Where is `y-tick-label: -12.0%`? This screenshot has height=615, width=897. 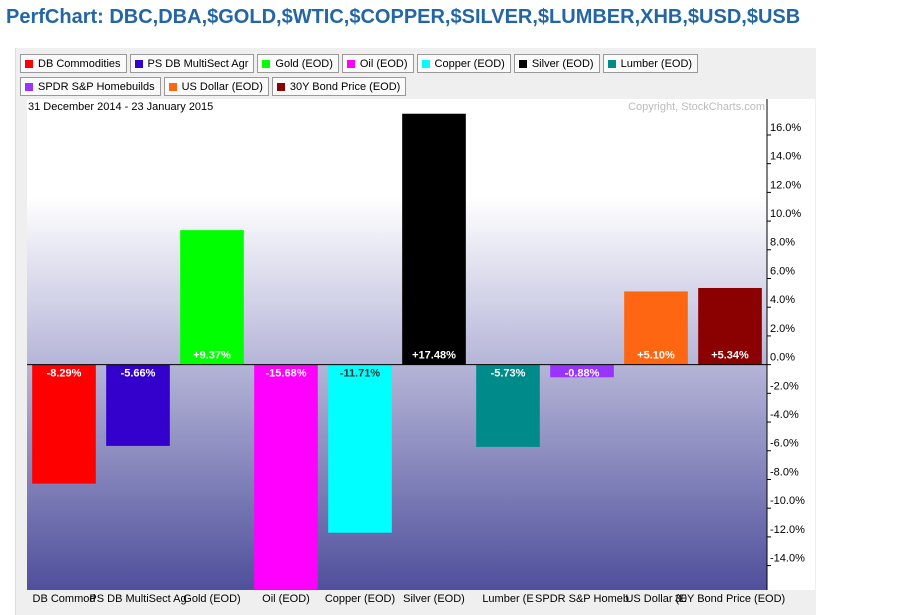 y-tick-label: -12.0% is located at coordinates (787, 530).